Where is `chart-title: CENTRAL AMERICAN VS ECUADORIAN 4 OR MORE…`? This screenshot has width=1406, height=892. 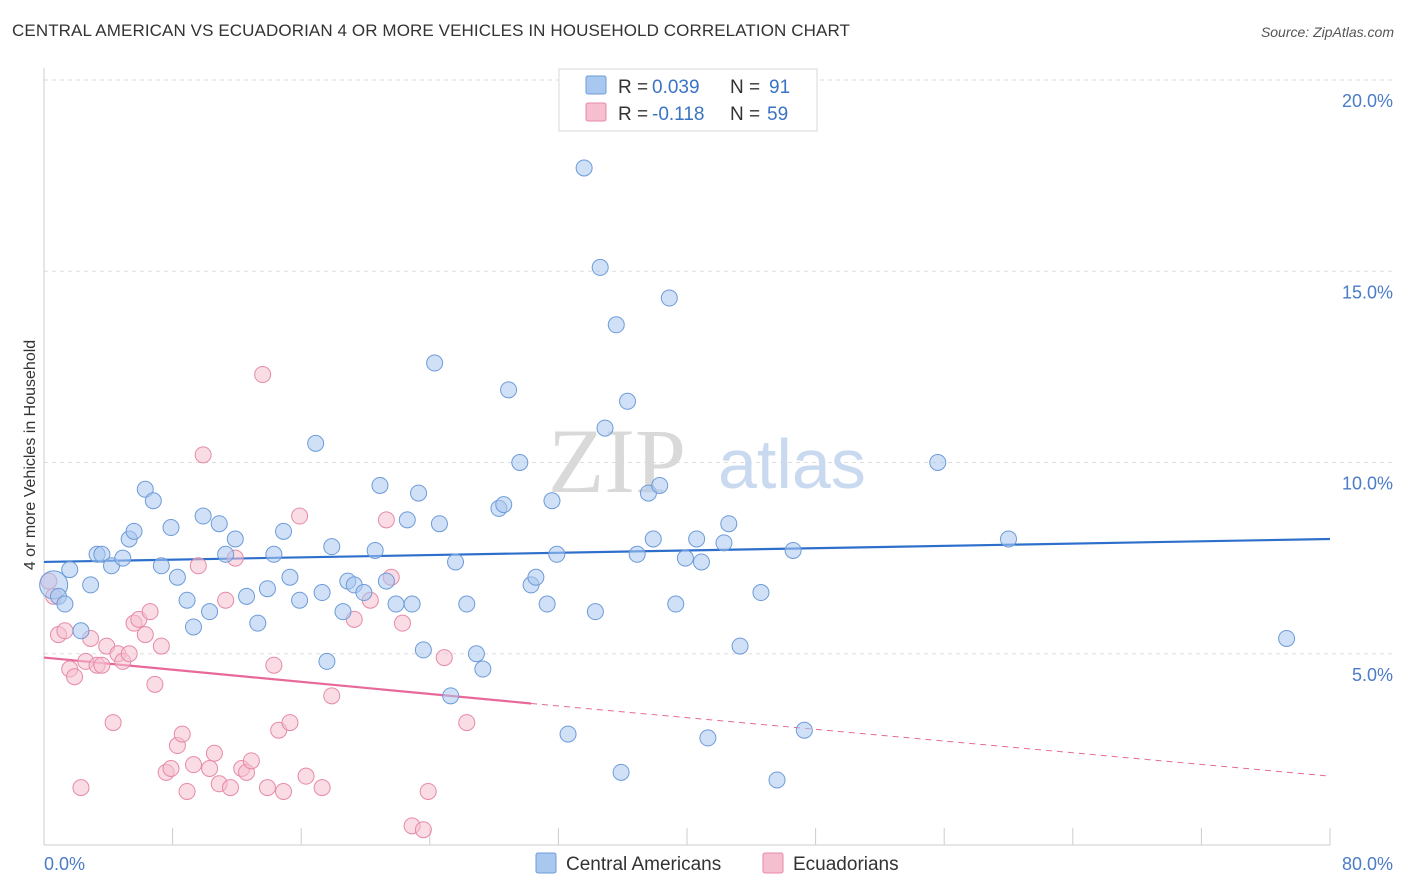 chart-title: CENTRAL AMERICAN VS ECUADORIAN 4 OR MORE… is located at coordinates (431, 30).